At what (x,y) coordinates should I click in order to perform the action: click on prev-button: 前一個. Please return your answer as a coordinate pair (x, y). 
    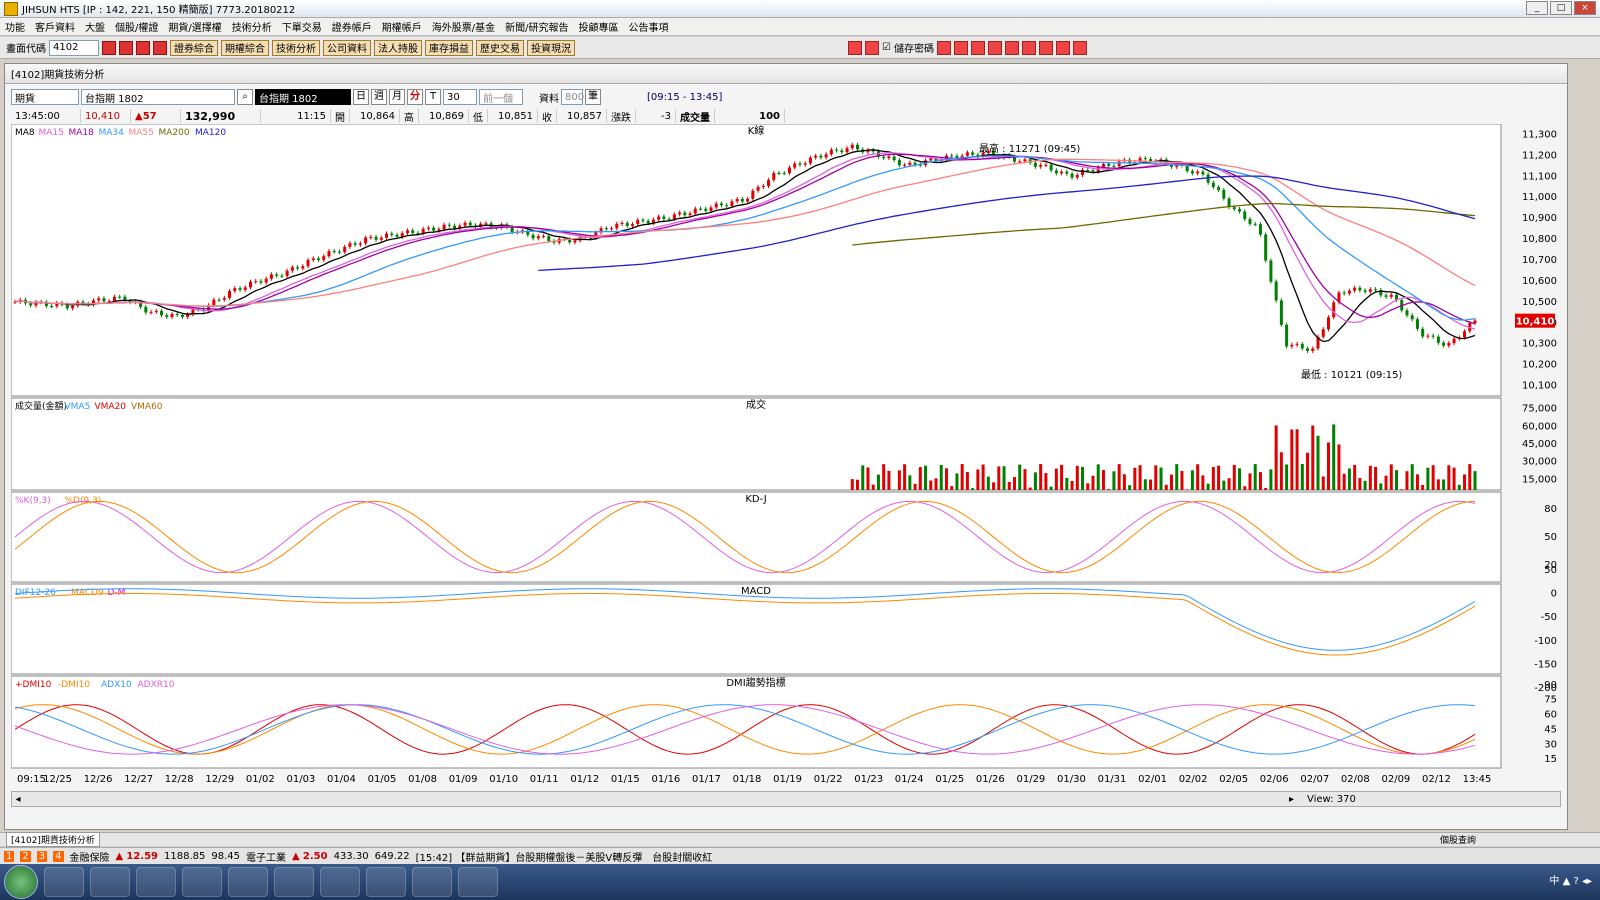
    Looking at the image, I should click on (501, 97).